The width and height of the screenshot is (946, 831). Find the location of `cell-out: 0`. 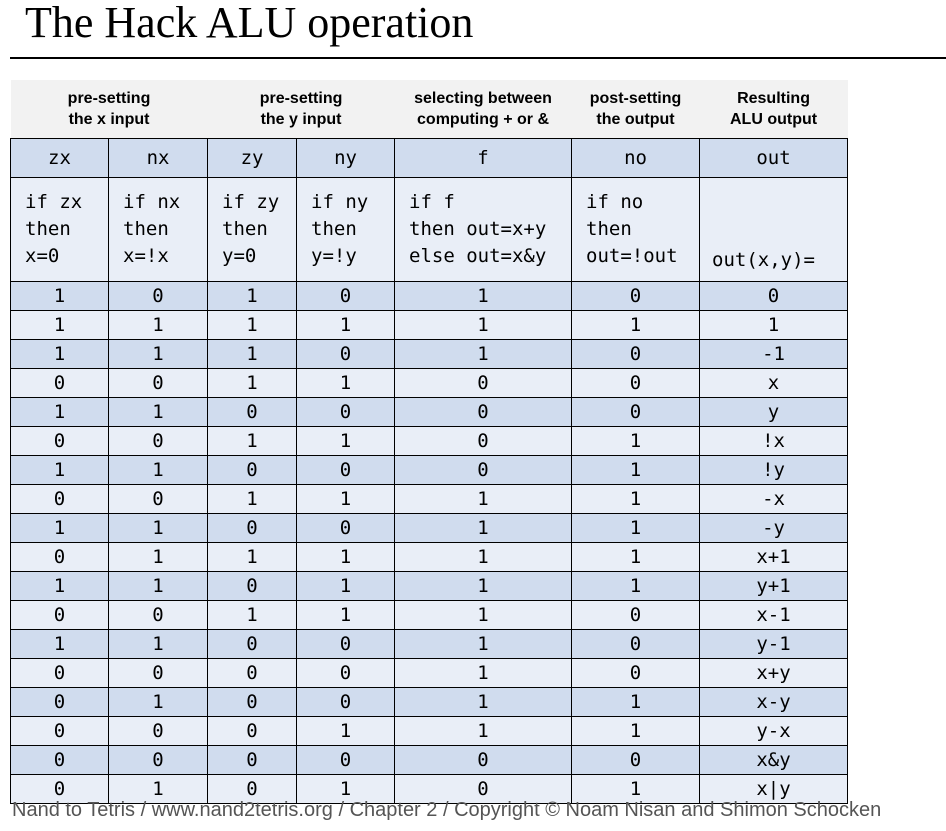

cell-out: 0 is located at coordinates (774, 296).